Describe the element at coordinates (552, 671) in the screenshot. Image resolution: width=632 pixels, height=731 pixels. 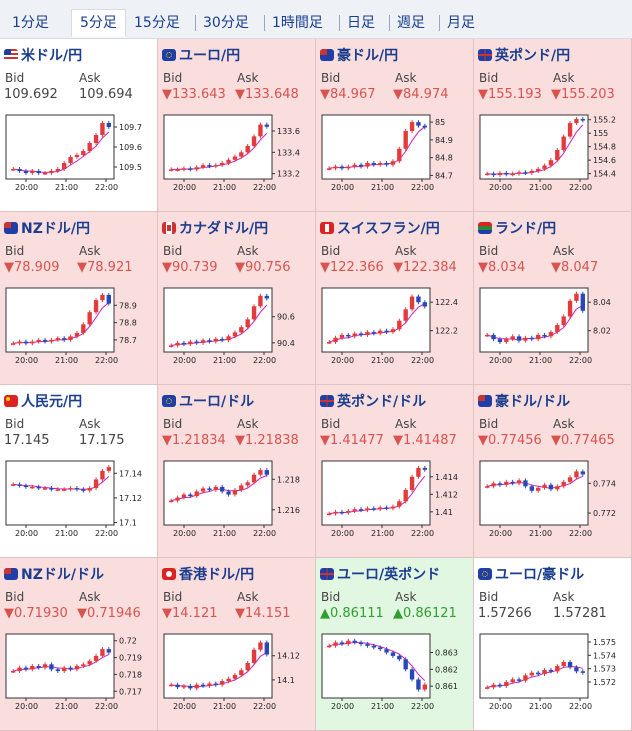
I see `mini-price-chart: 1.575 1.574 1.573 1.572 20:00 21:00 22:00` at that location.